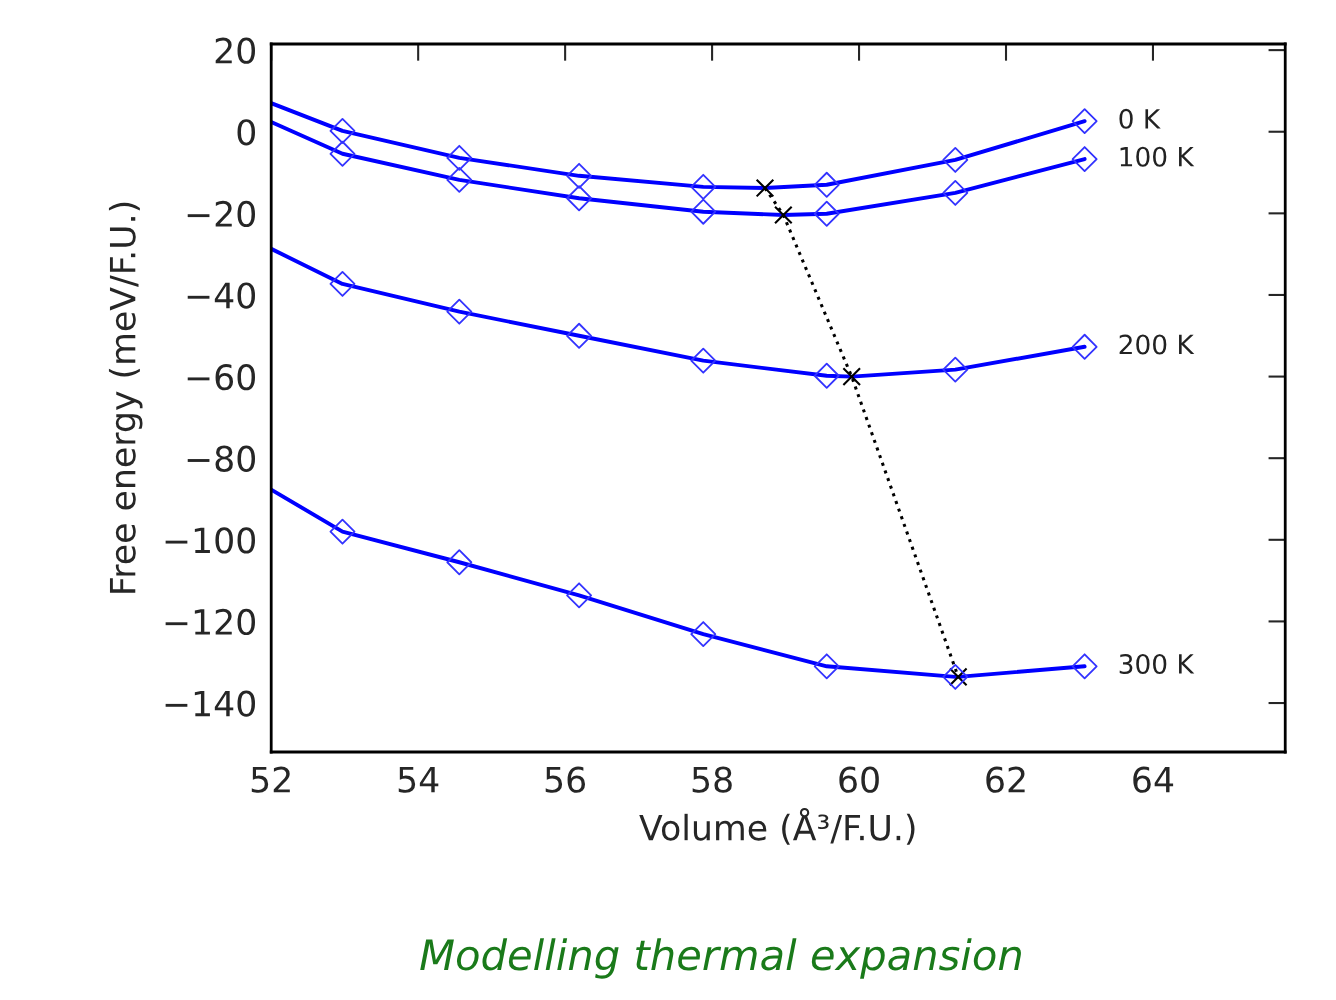 This screenshot has width=1336, height=1000. I want to click on x-tick-label: 54, so click(418, 779).